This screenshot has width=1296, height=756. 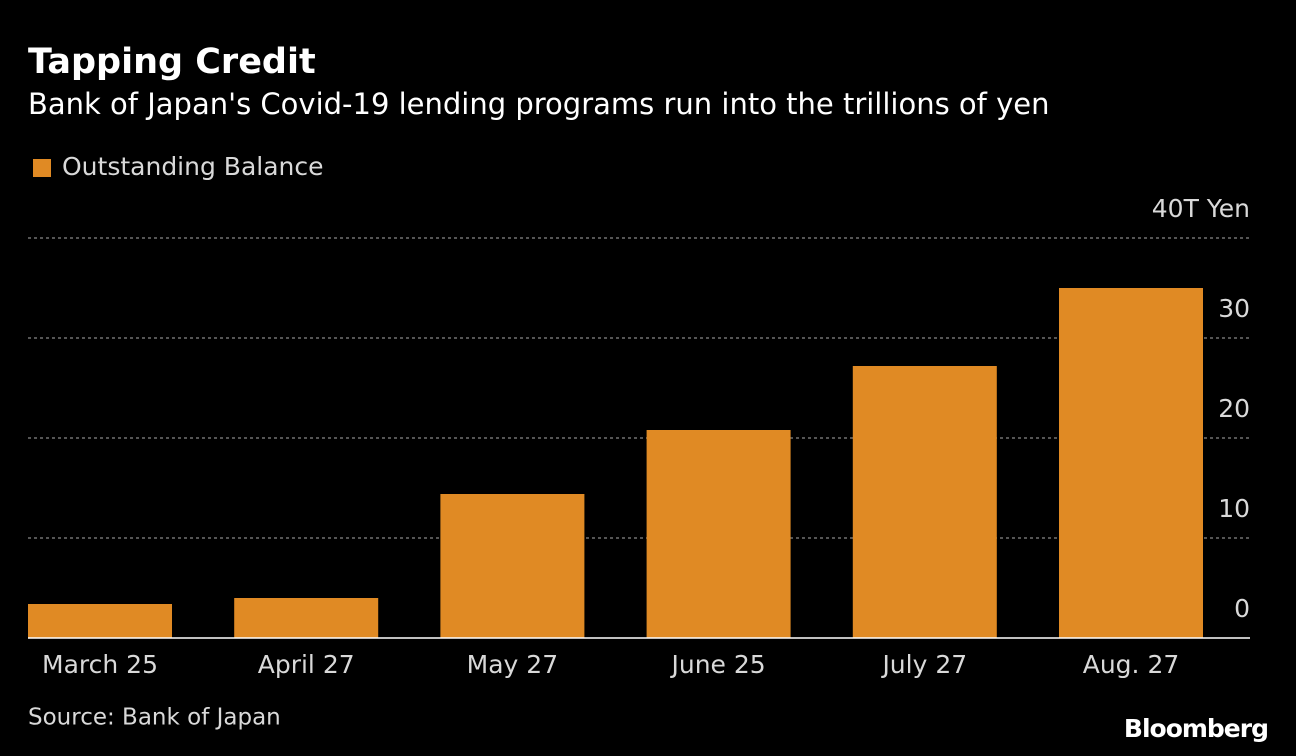 What do you see at coordinates (923, 664) in the screenshot?
I see `x-tick-label: July 27` at bounding box center [923, 664].